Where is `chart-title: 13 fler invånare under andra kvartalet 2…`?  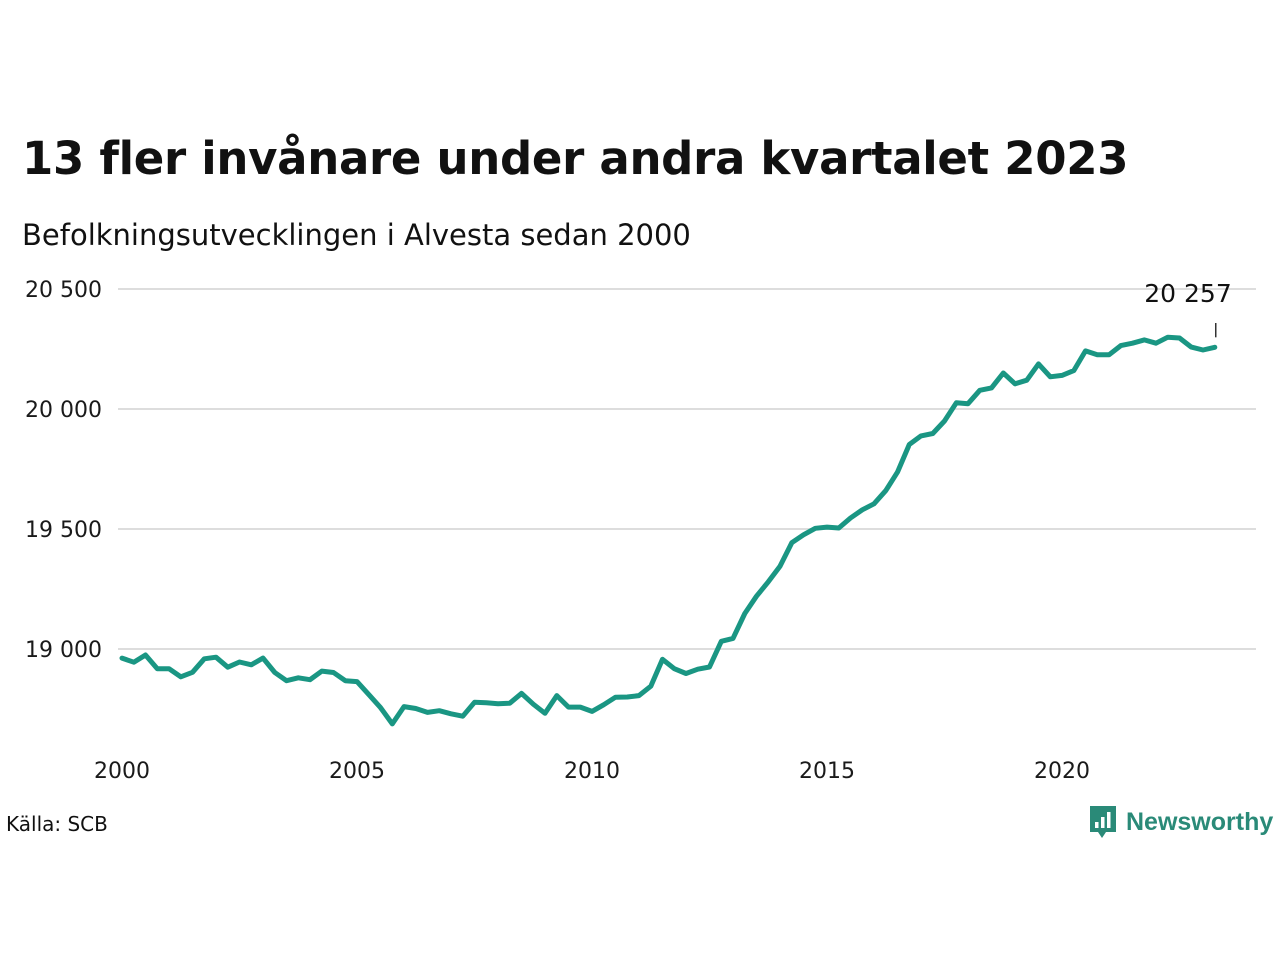 chart-title: 13 fler invånare under andra kvartalet 2… is located at coordinates (575, 158).